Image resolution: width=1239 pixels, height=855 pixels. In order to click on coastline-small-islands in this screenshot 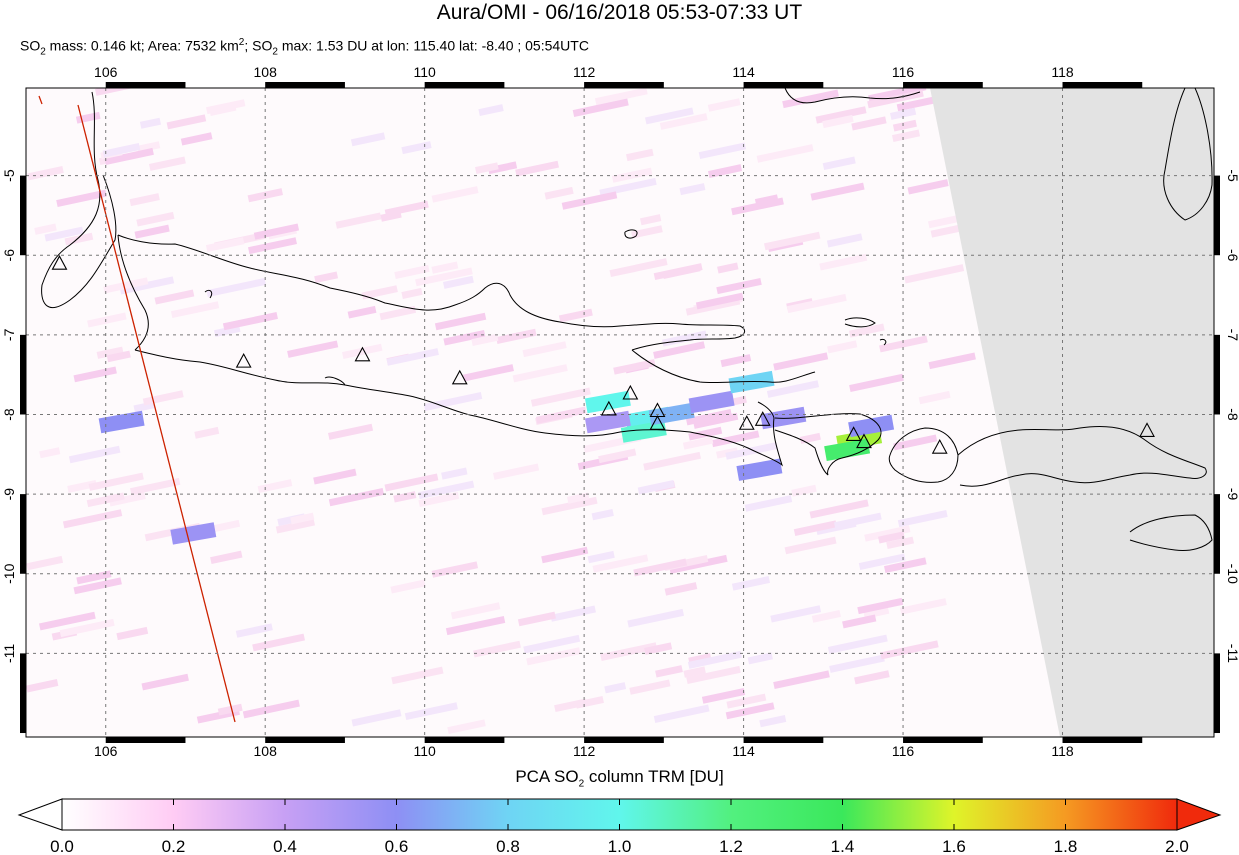, I will do `click(545, 307)`.